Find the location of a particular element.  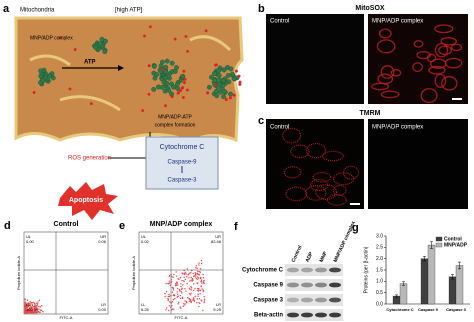

quadrant-value: 0.06 is located at coordinates (102, 241).